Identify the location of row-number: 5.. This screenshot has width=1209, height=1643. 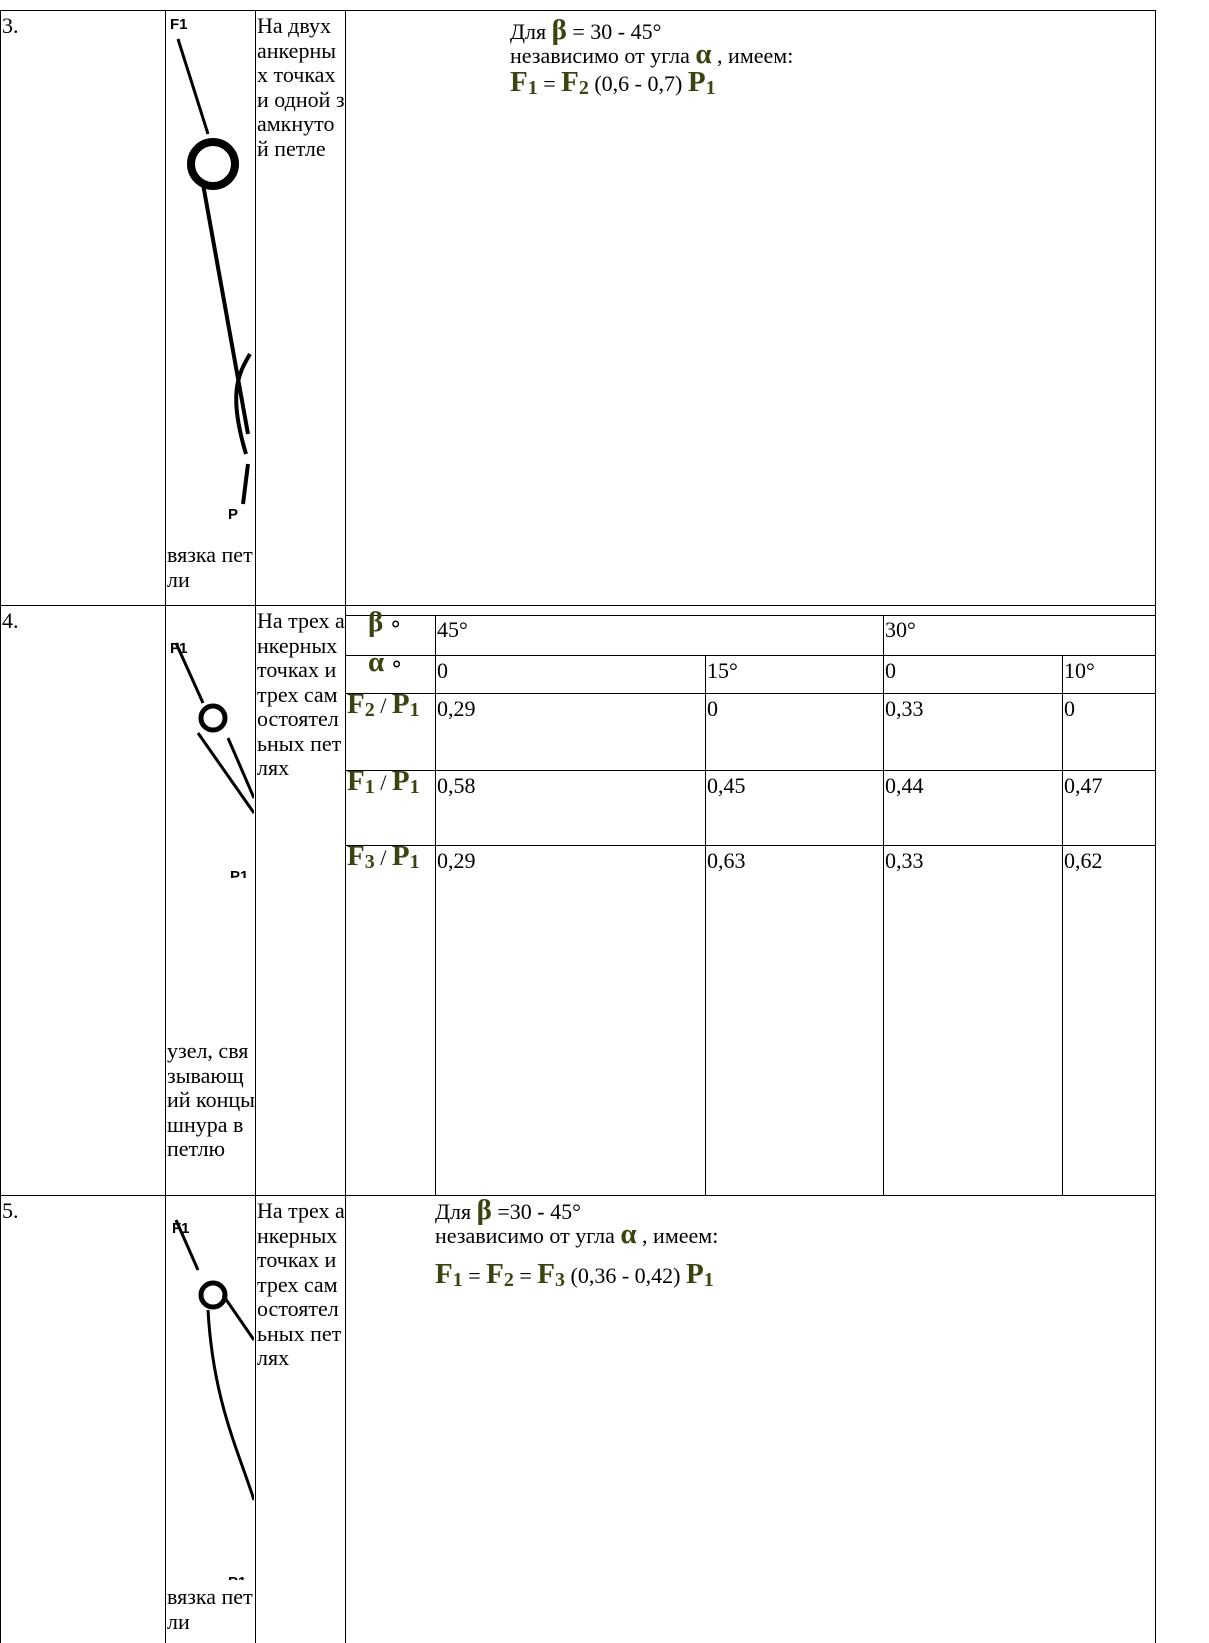
(10, 1210).